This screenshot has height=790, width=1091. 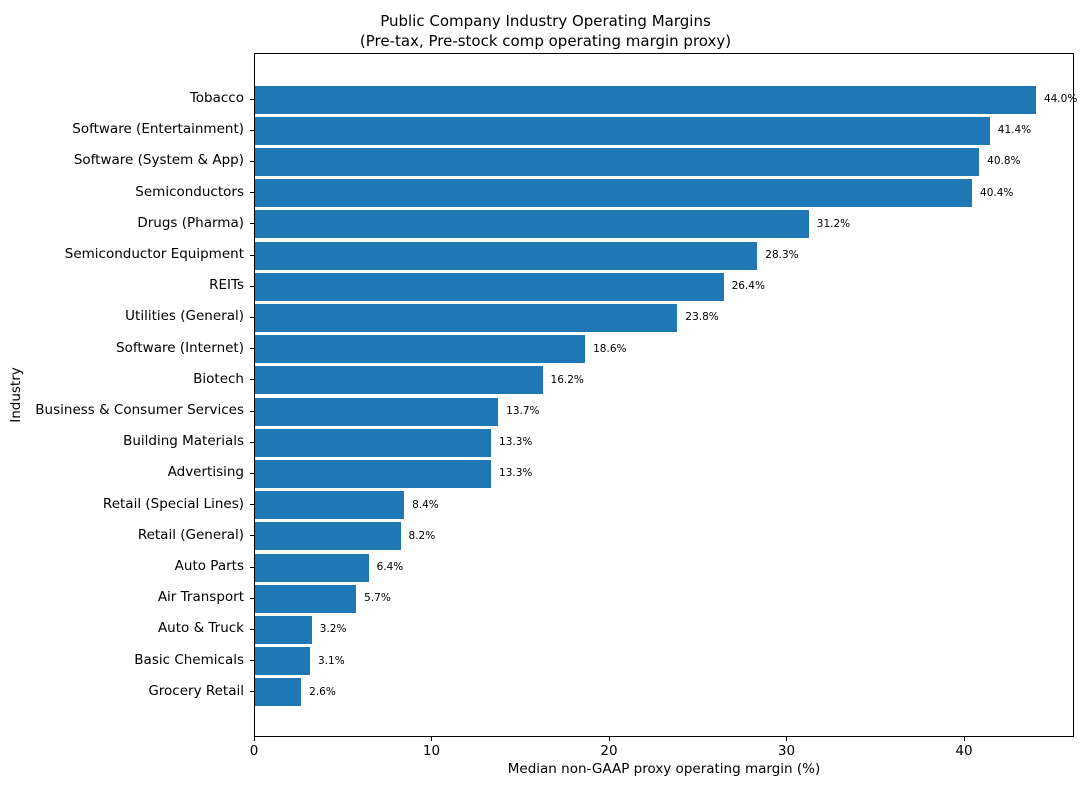 What do you see at coordinates (1060, 99) in the screenshot?
I see `bar-value-label: 44.0%` at bounding box center [1060, 99].